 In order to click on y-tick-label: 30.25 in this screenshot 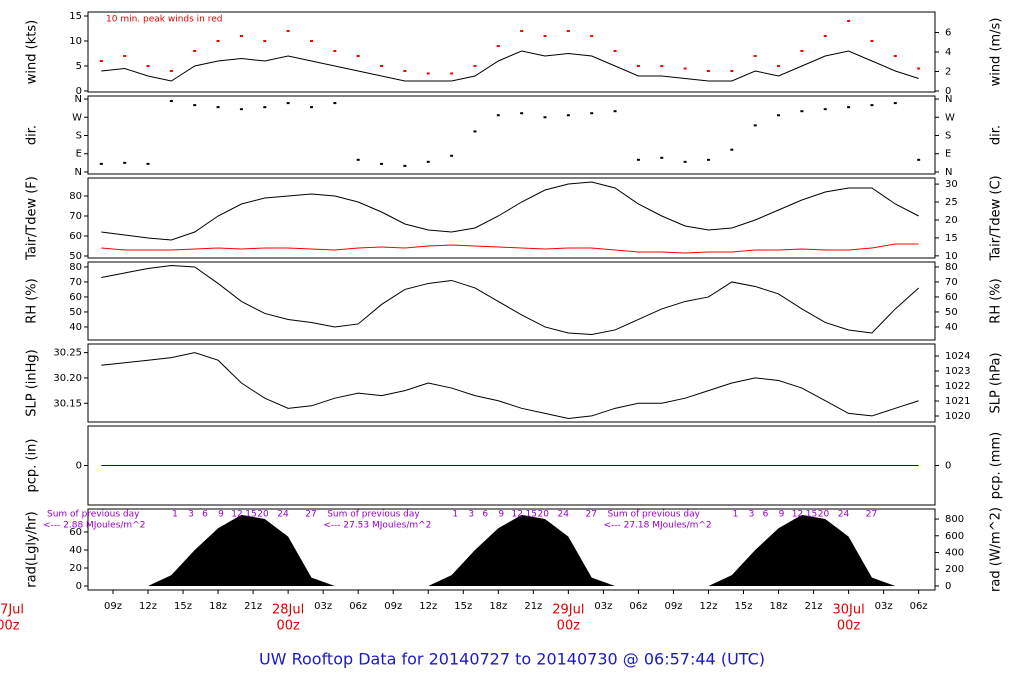, I will do `click(67, 353)`.